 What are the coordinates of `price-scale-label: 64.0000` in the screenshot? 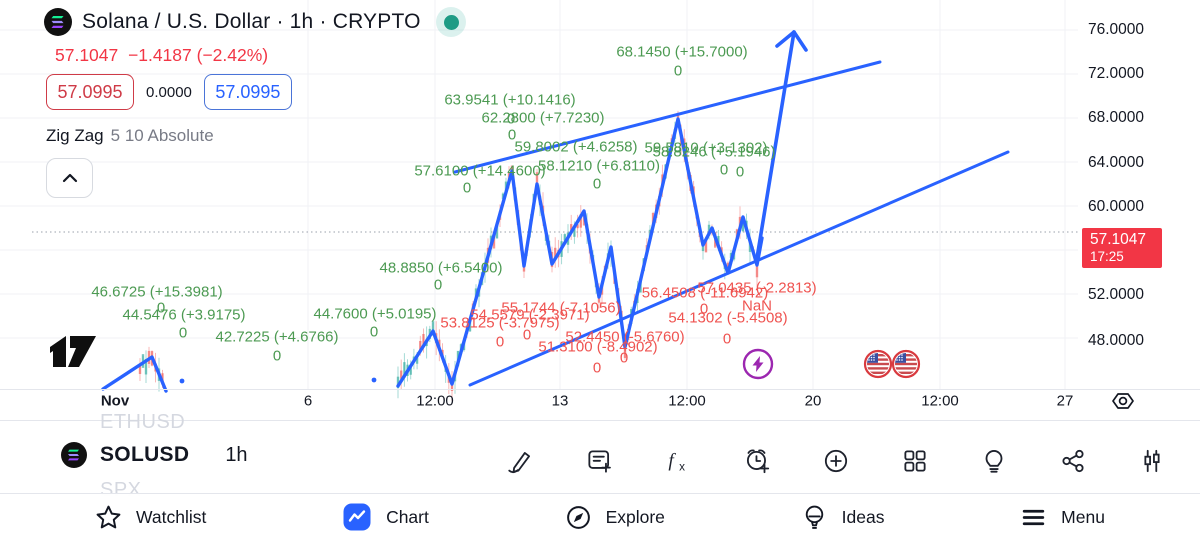 It's located at (1116, 162).